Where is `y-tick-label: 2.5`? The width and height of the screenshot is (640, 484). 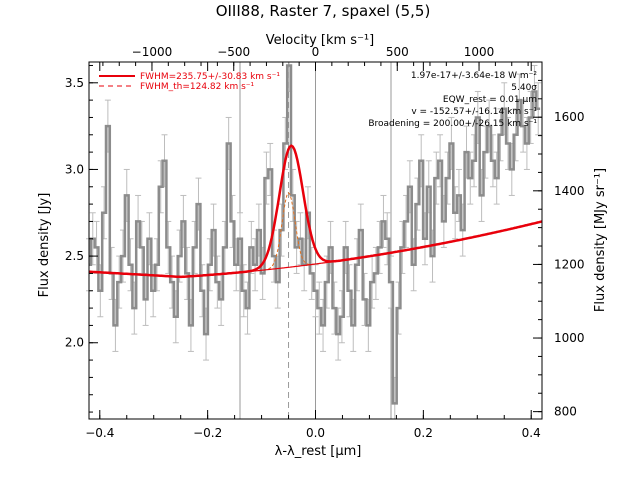 y-tick-label: 2.5 is located at coordinates (74, 256).